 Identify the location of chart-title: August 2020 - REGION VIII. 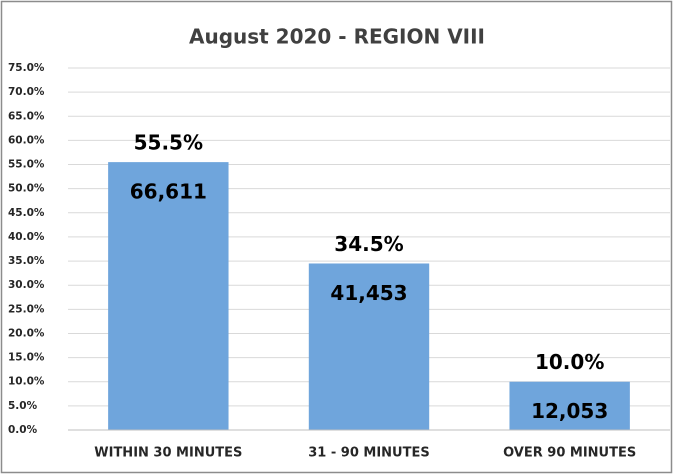
(337, 37).